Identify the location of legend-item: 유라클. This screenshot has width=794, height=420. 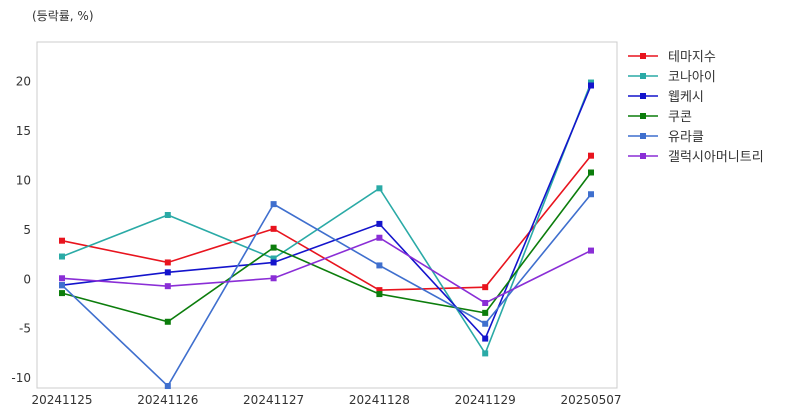
(666, 137).